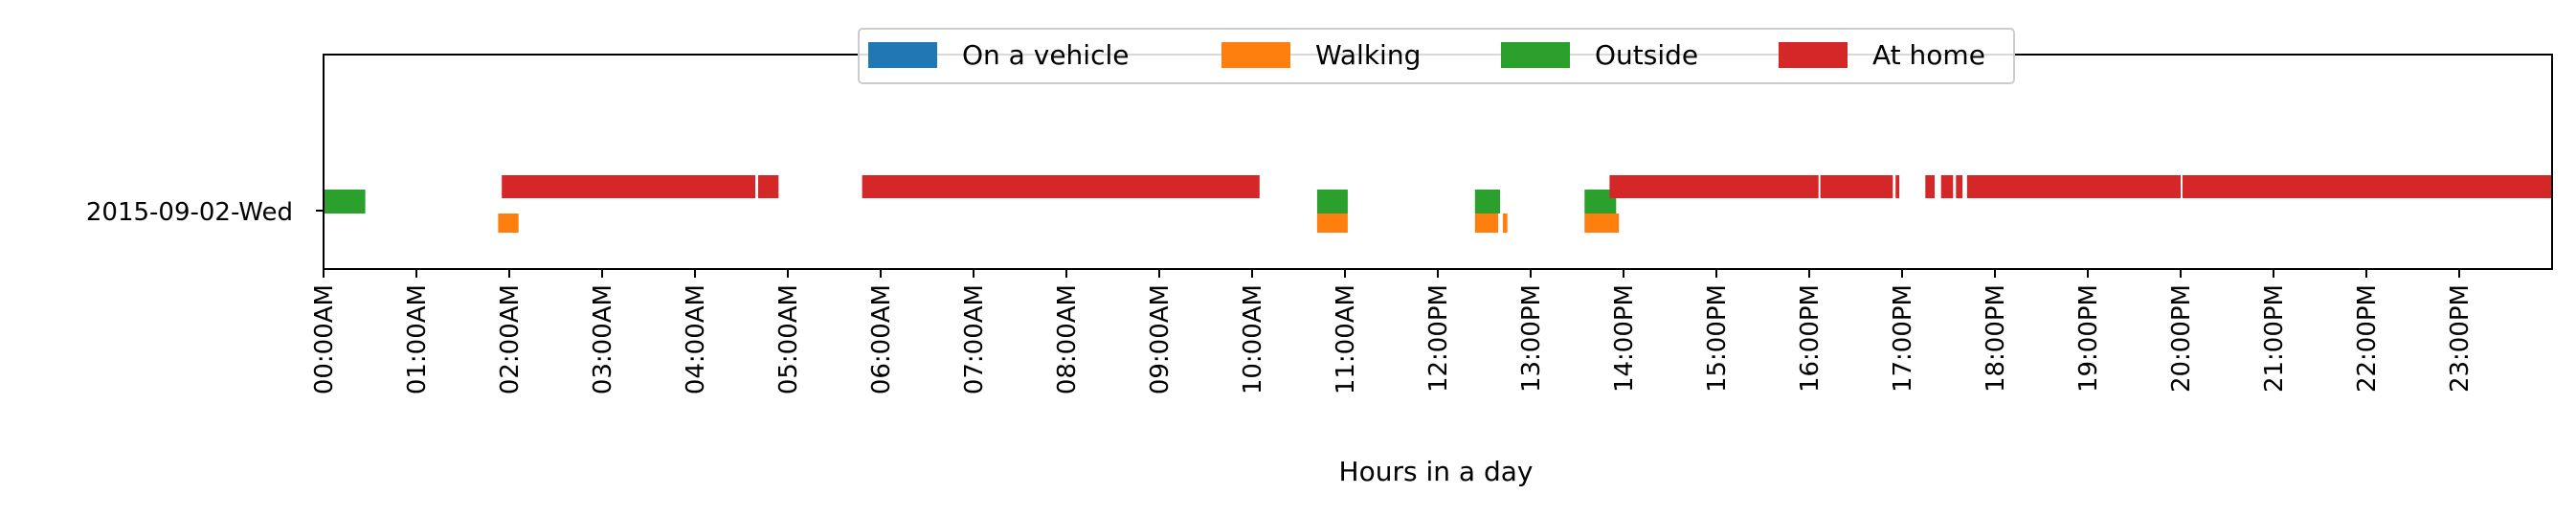  Describe the element at coordinates (1368, 55) in the screenshot. I see `legend-label: Walking` at that location.